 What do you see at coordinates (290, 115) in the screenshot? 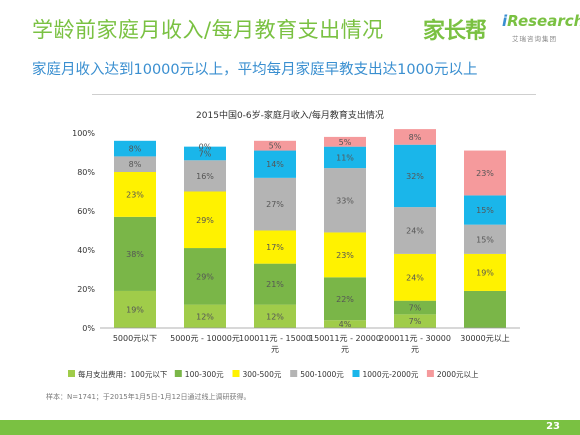
I see `chart-title: 2015中国0-6岁-家庭月收入/每月教育支出情况` at bounding box center [290, 115].